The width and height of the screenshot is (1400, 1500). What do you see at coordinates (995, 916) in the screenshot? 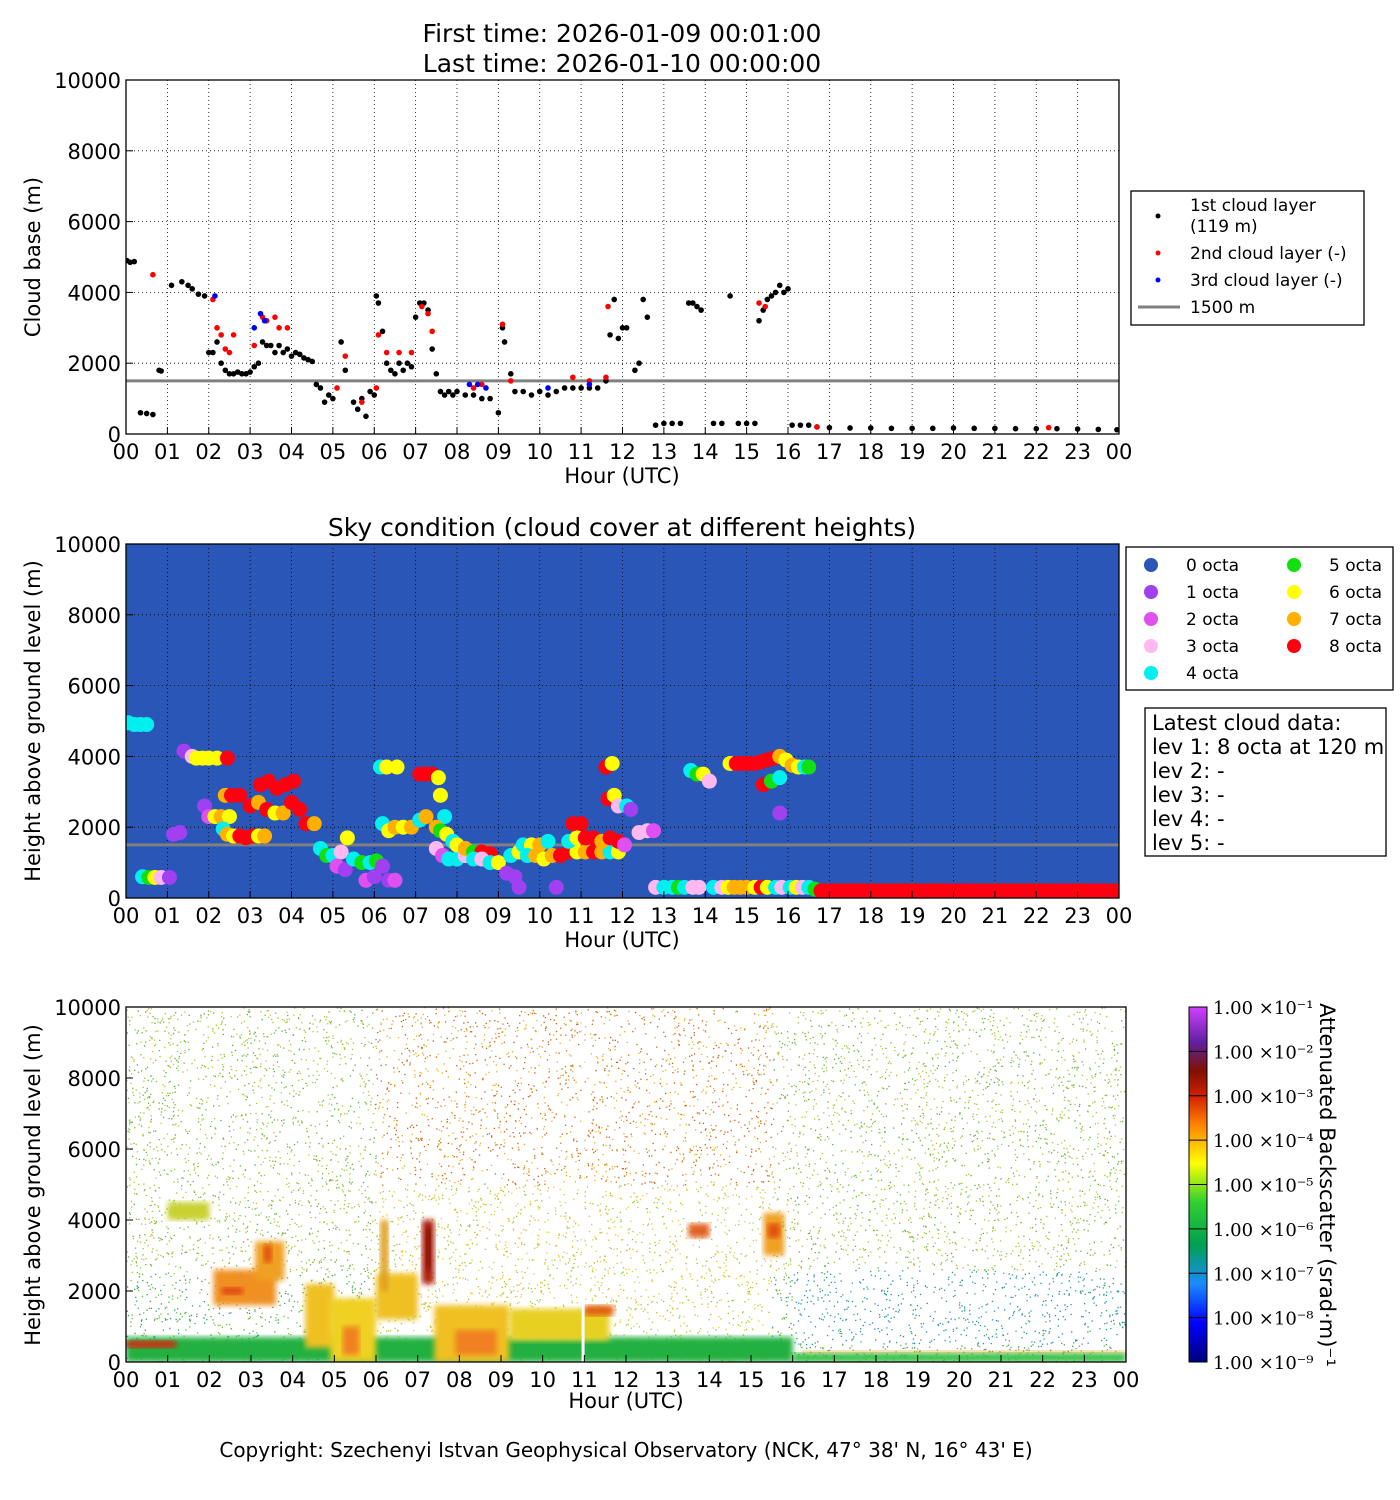
I see `panel2-xtick-label: 21` at bounding box center [995, 916].